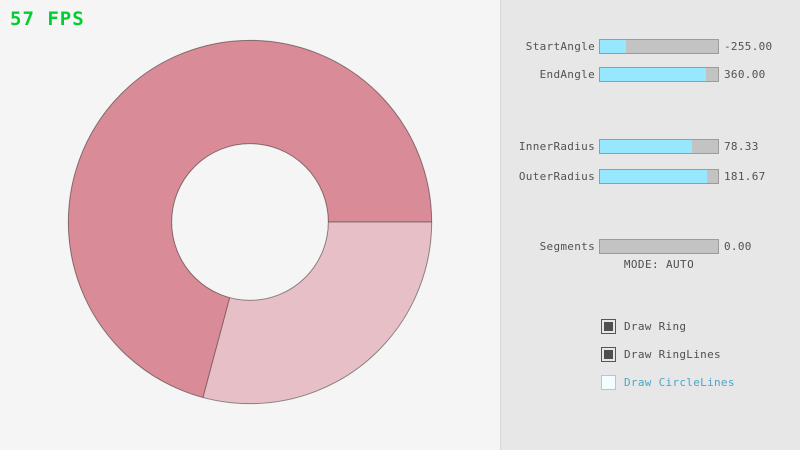  What do you see at coordinates (655, 326) in the screenshot?
I see `draw-ring-checkbox-label: Draw Ring` at bounding box center [655, 326].